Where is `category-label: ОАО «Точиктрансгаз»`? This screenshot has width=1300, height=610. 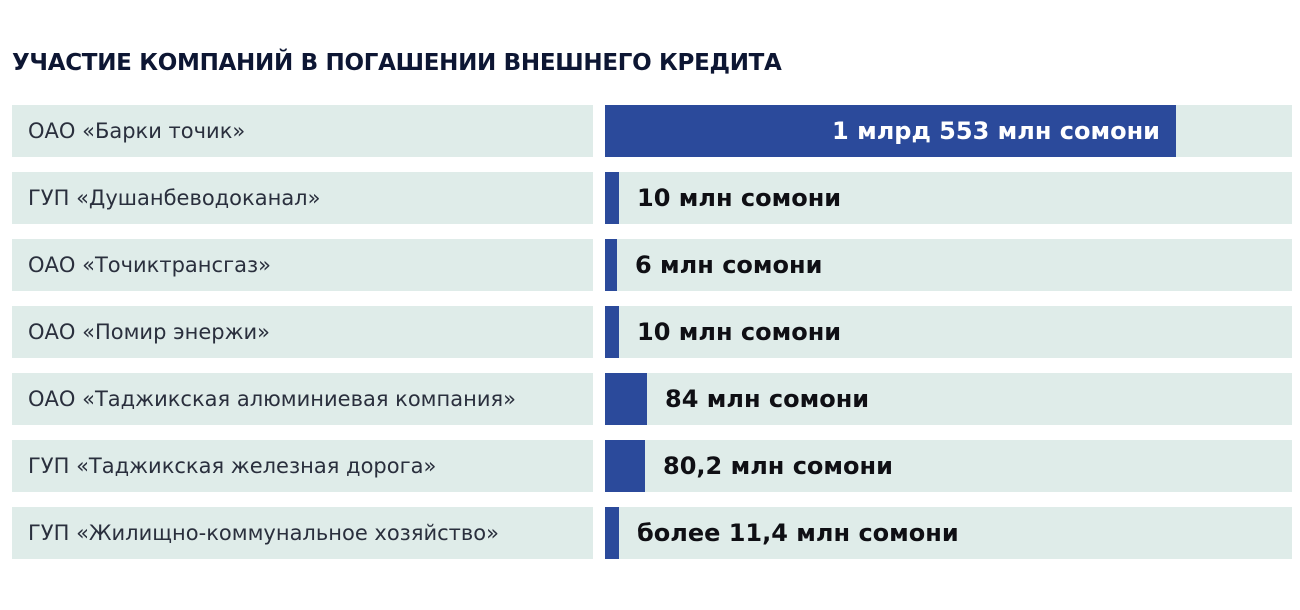 category-label: ОАО «Точиктрансгаз» is located at coordinates (302, 265).